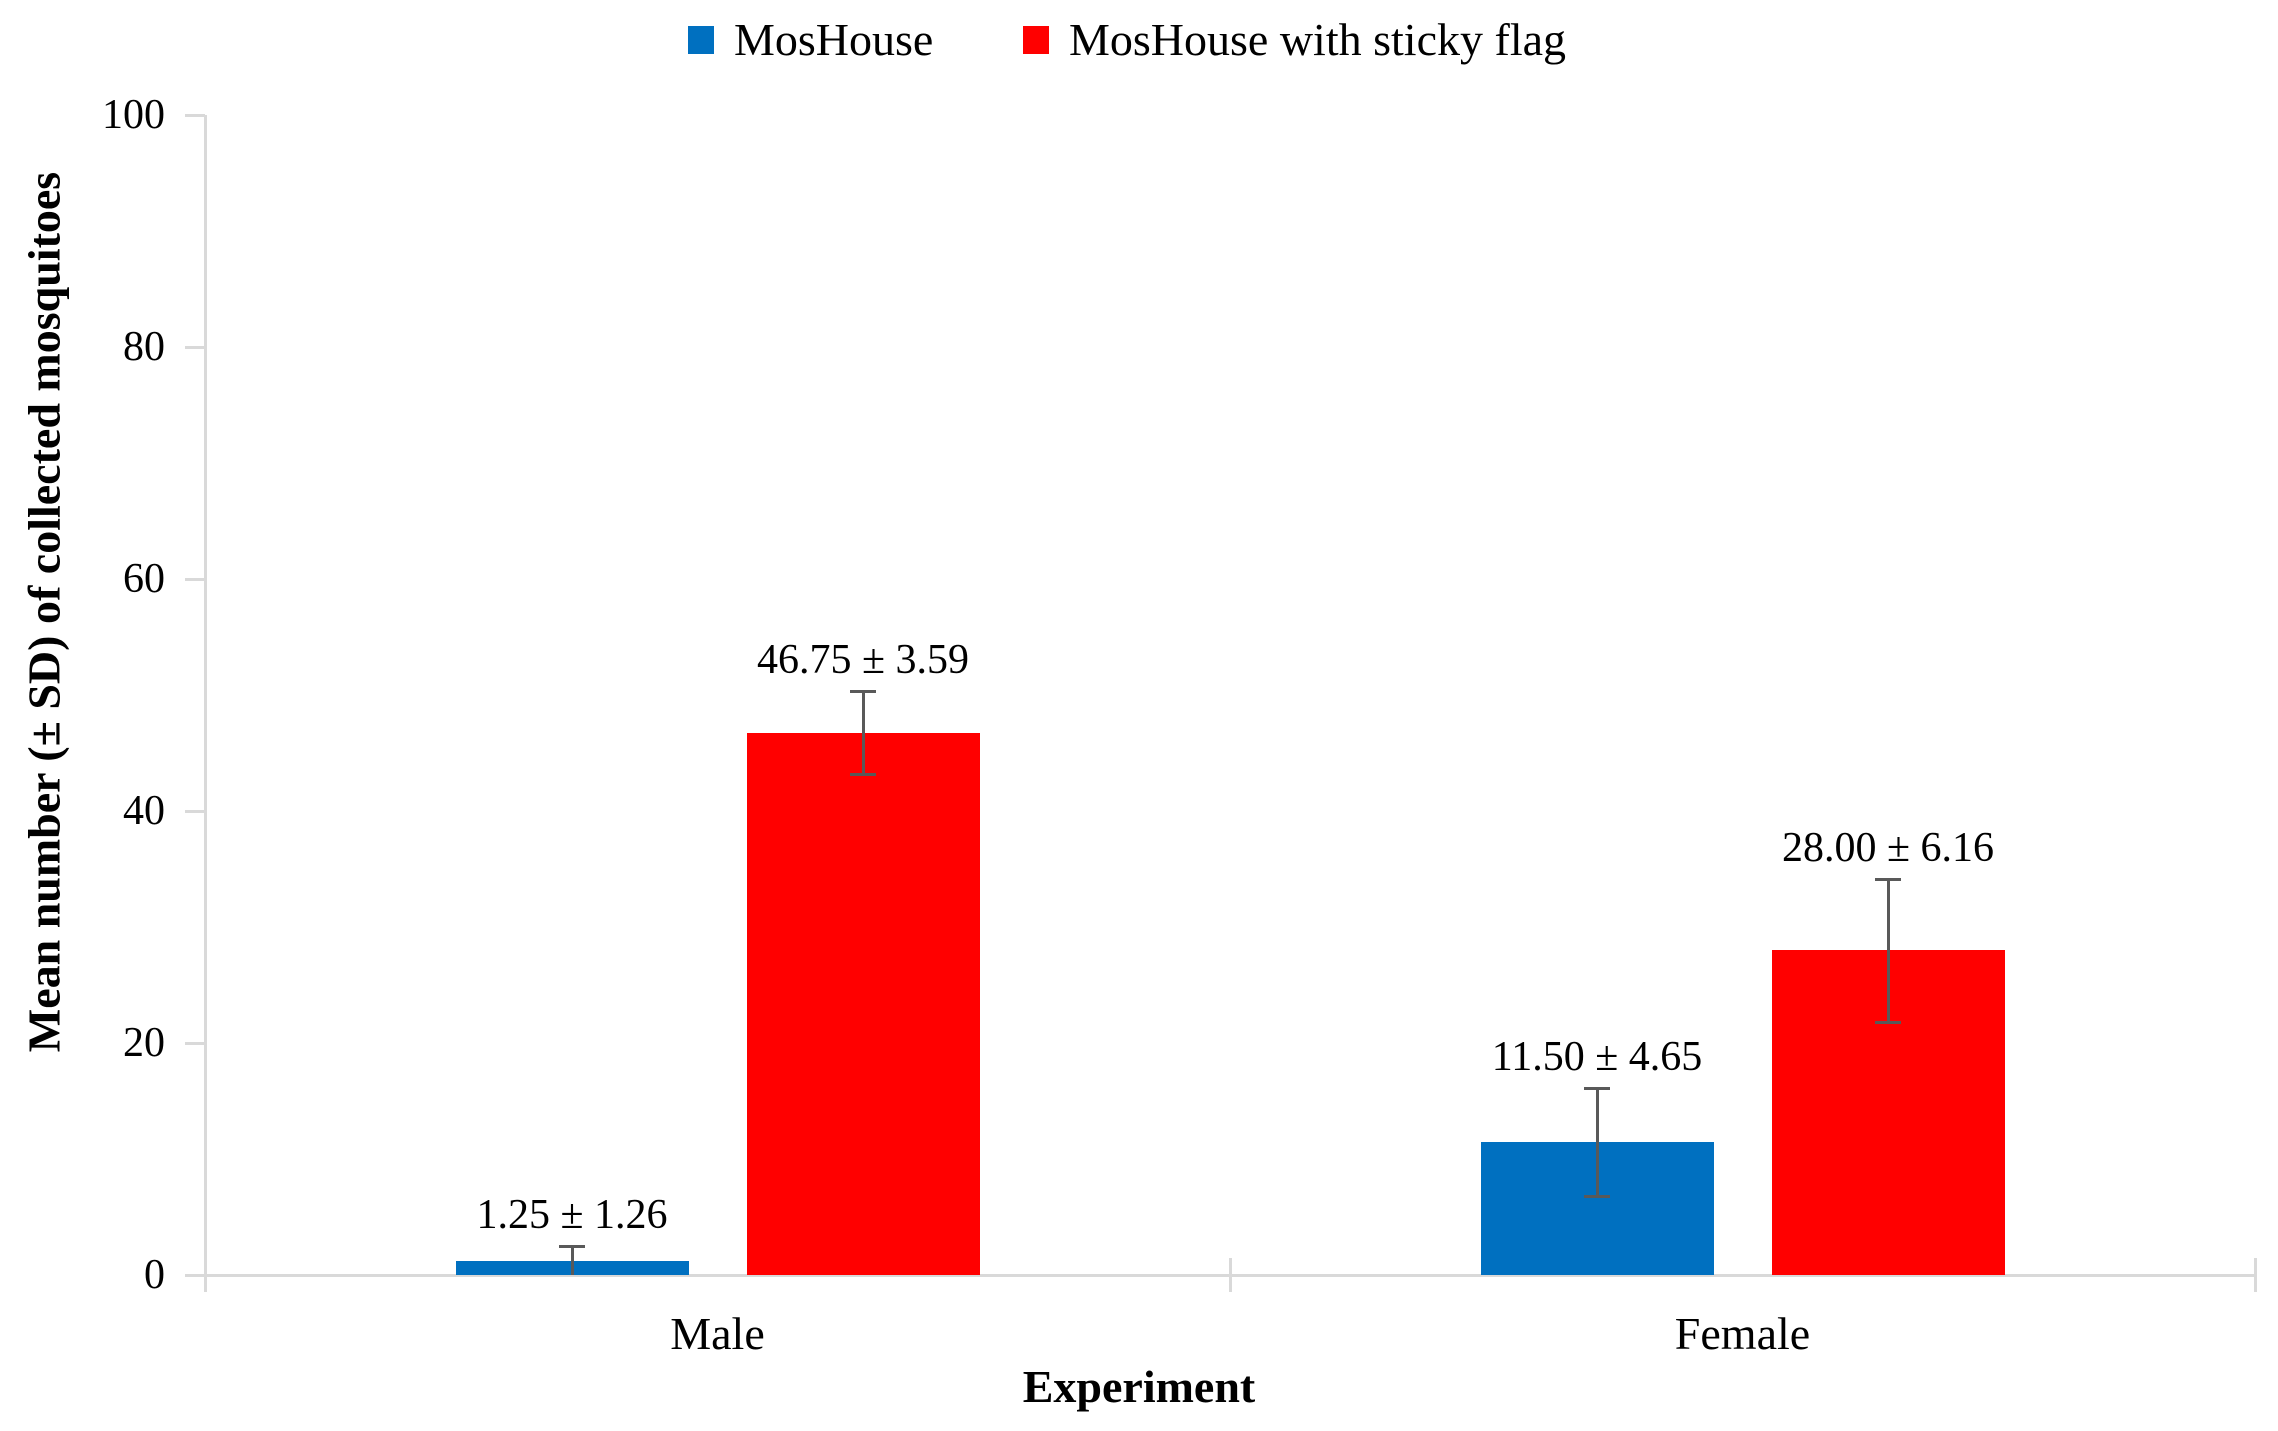 This screenshot has width=2278, height=1431. I want to click on y-tick-label: 60, so click(144, 579).